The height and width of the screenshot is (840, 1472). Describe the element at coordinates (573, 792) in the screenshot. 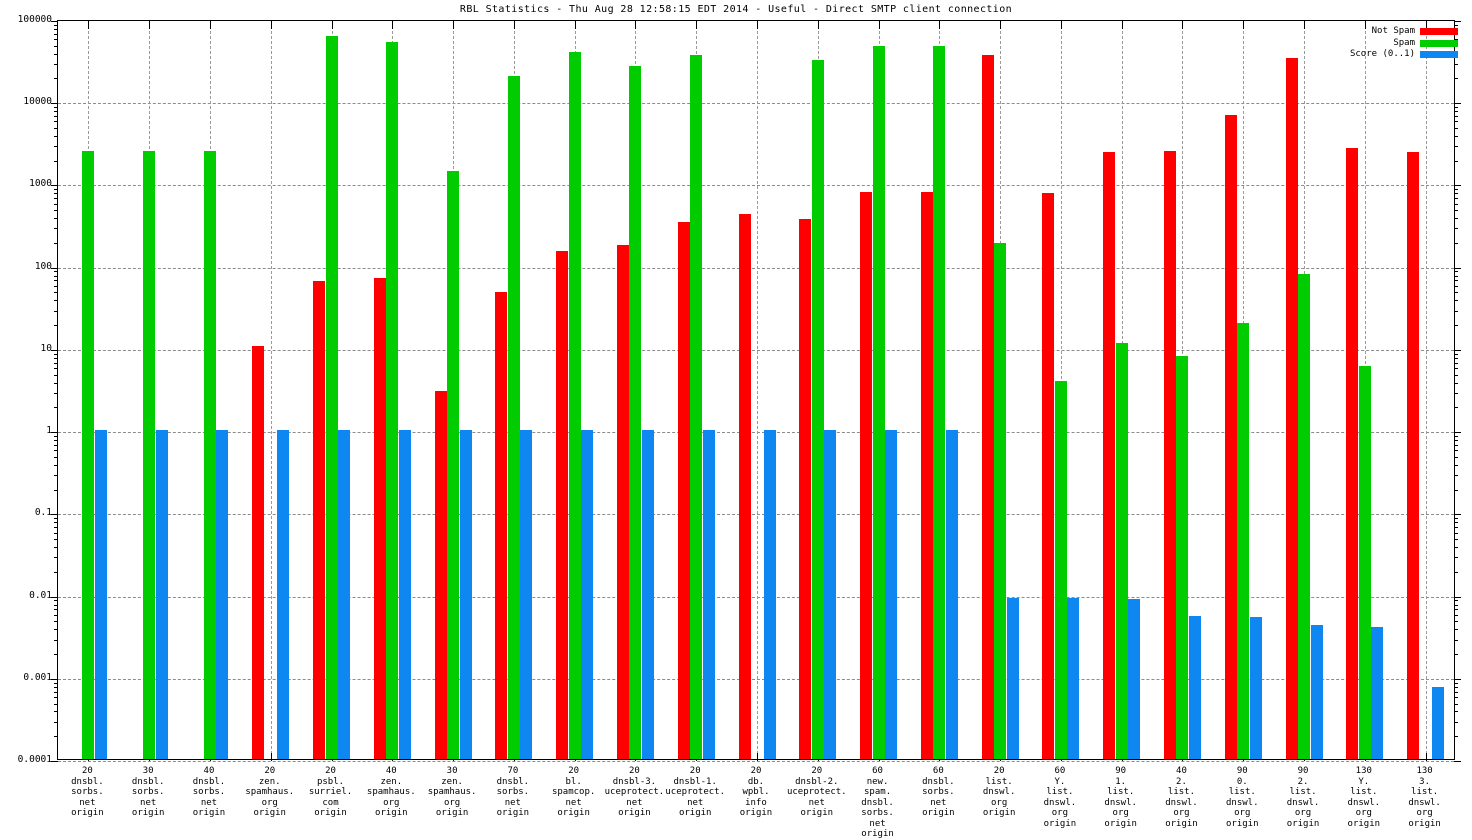

I see `x-axis-tick-label: 20 bl. spamcop. net origin` at that location.